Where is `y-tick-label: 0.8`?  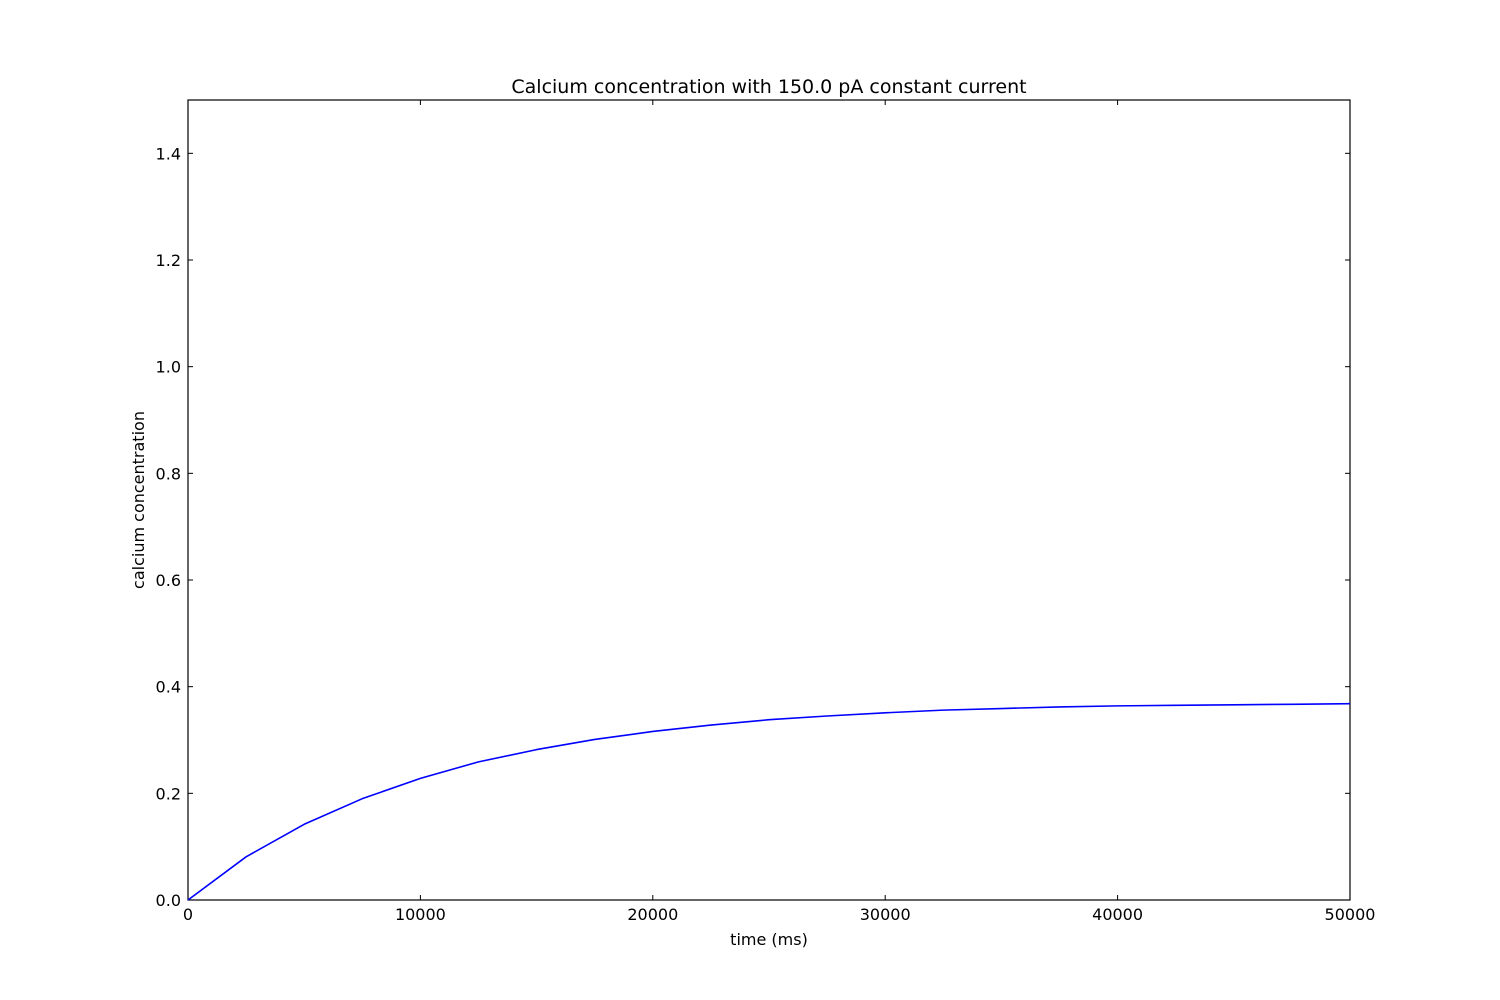 y-tick-label: 0.8 is located at coordinates (168, 473).